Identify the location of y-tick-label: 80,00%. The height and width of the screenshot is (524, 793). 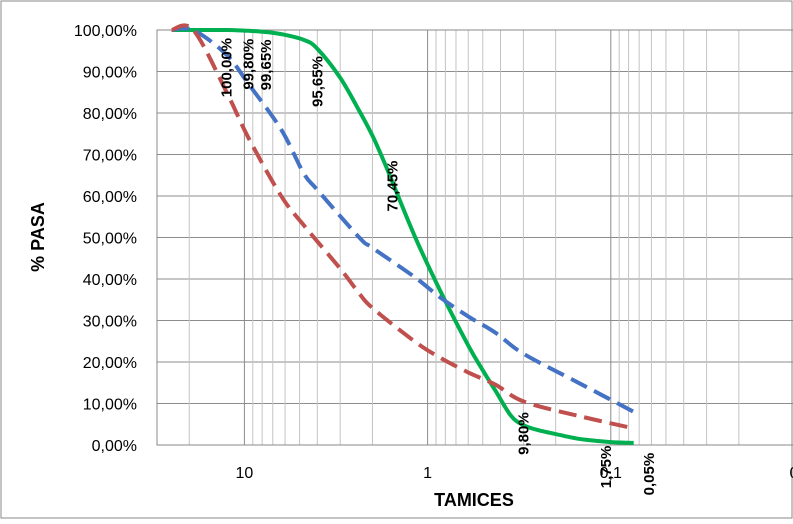
(110, 114).